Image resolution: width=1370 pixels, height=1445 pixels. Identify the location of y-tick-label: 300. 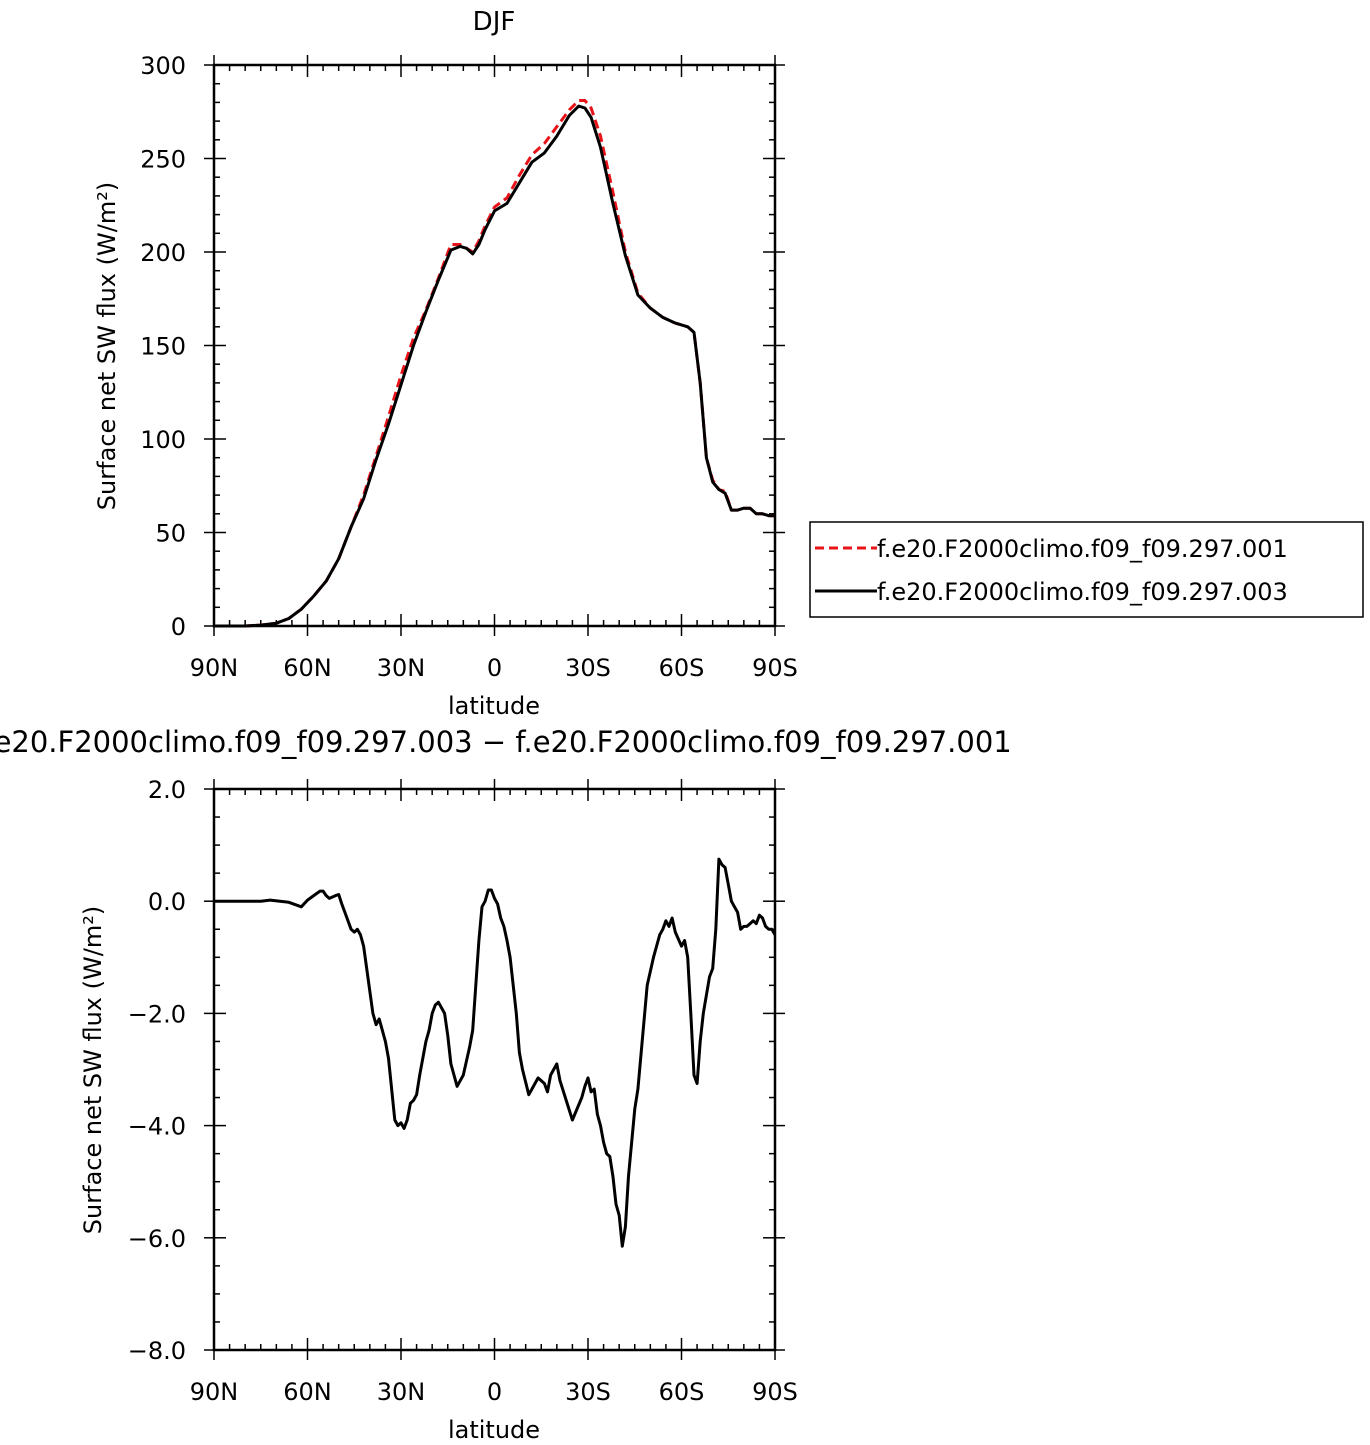
(163, 66).